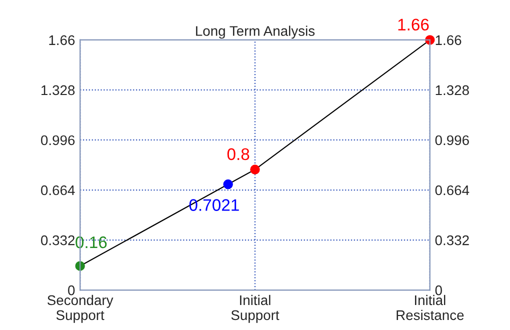 This screenshot has height=330, width=510. Describe the element at coordinates (255, 32) in the screenshot. I see `chart-title: Long Term Analysis` at that location.